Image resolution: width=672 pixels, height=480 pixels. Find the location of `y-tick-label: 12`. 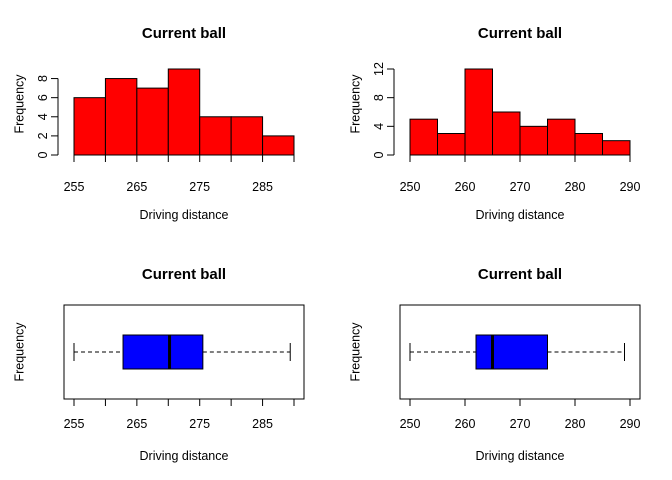

y-tick-label: 12 is located at coordinates (379, 69).